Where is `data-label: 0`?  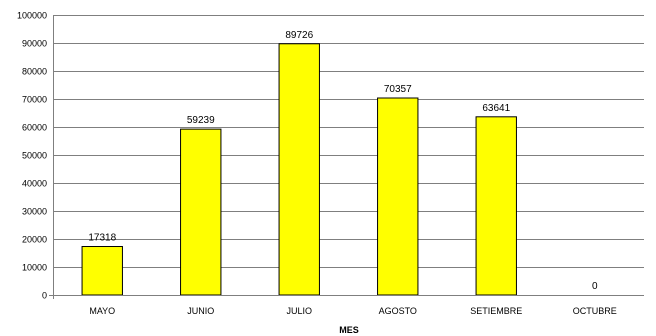 data-label: 0 is located at coordinates (595, 286).